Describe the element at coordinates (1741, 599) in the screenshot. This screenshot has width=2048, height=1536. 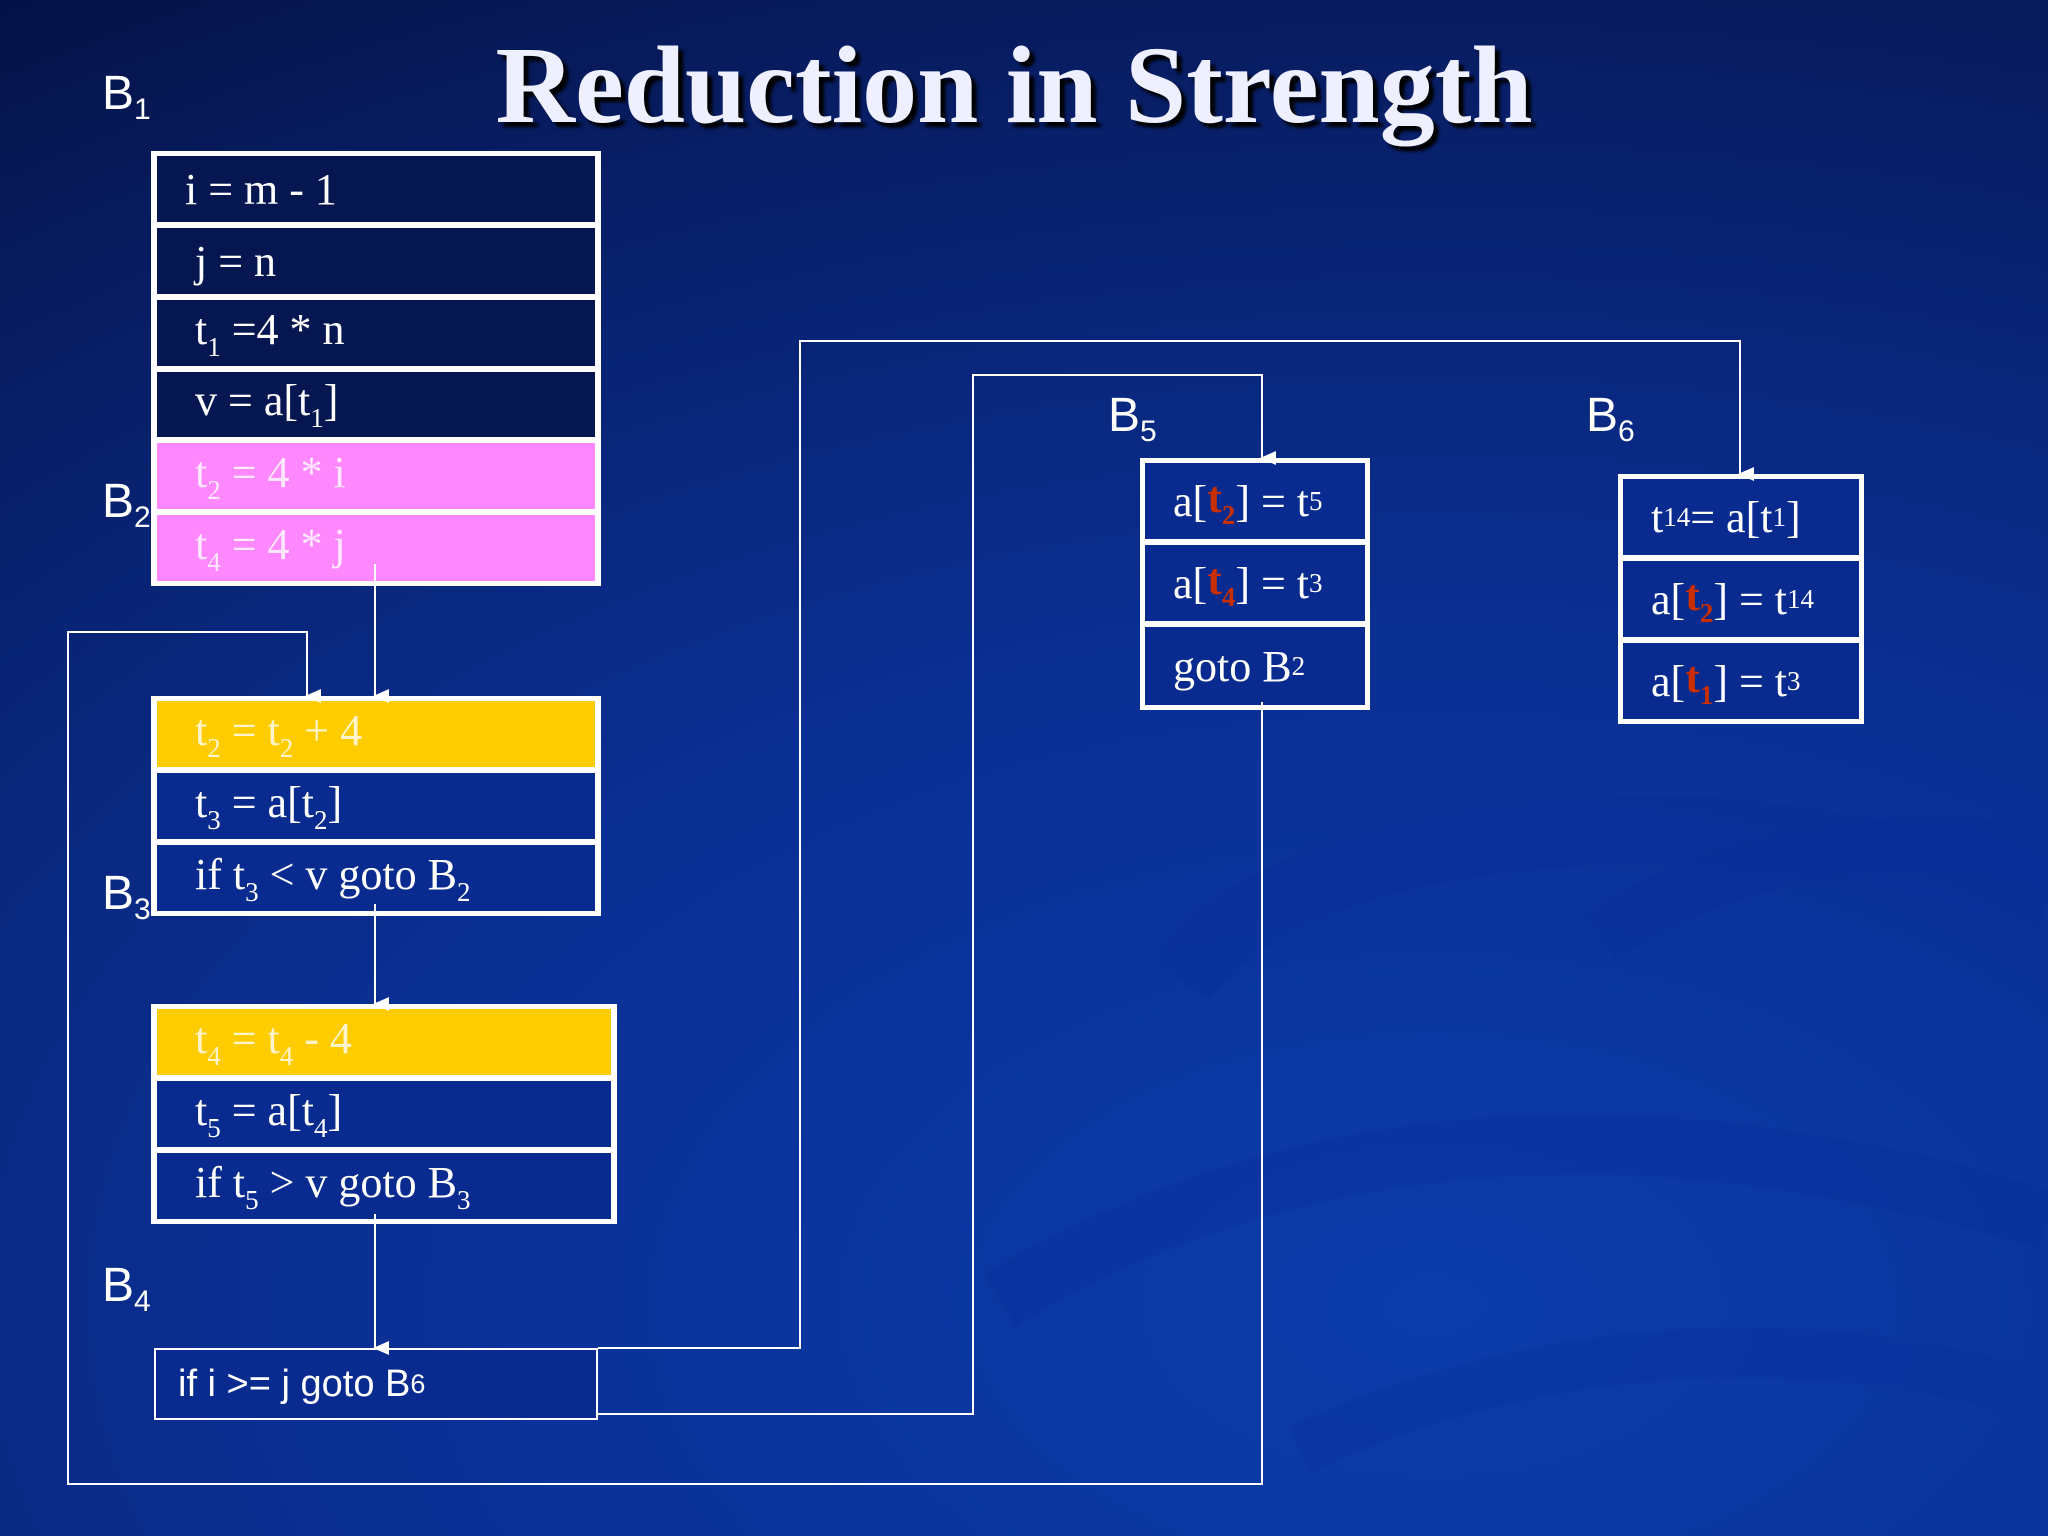
I see `b6-stmt-store-t2: a[t2] = t 14` at that location.